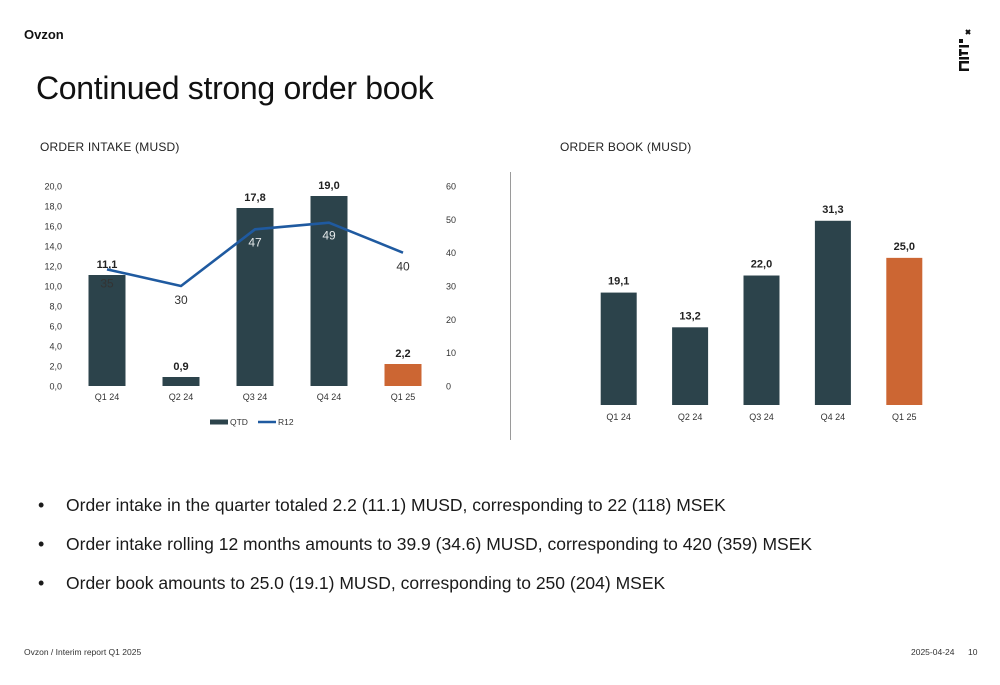  Describe the element at coordinates (618, 282) in the screenshot. I see `bar-value-label: 19,1` at that location.